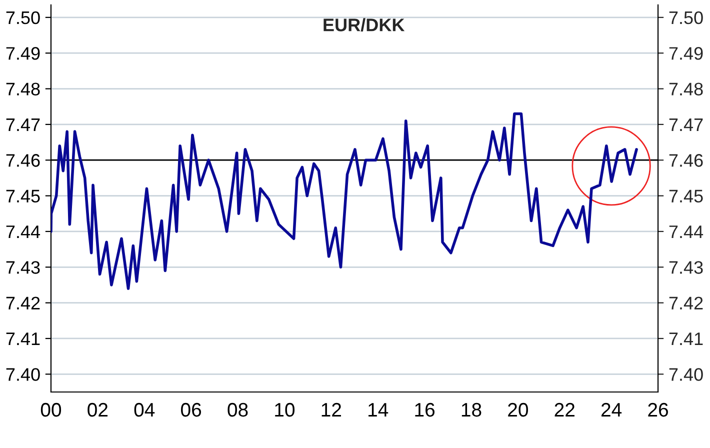 The image size is (710, 448). What do you see at coordinates (23, 196) in the screenshot?
I see `y-tick-label: 7.45` at bounding box center [23, 196].